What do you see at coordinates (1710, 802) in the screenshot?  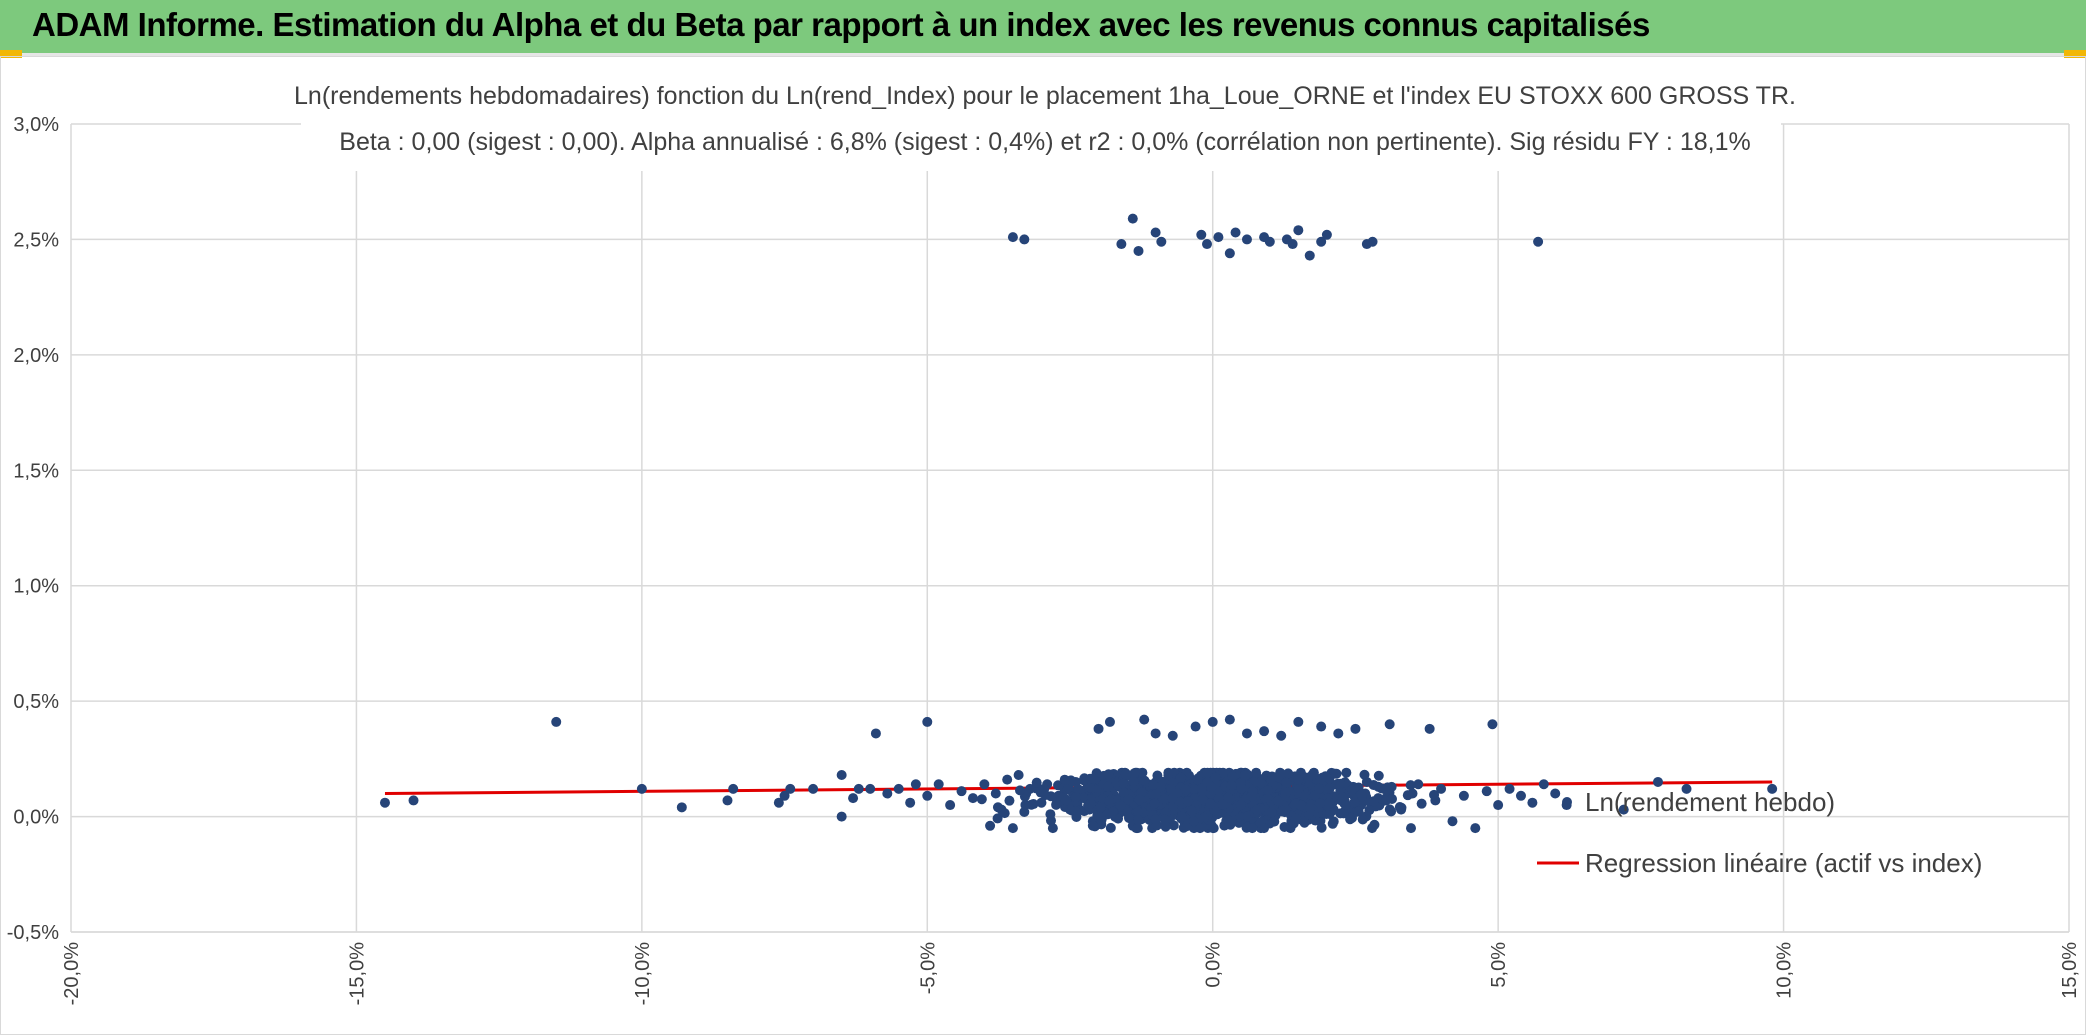 I see `legend-label-points: Ln(rendement hebdo)` at bounding box center [1710, 802].